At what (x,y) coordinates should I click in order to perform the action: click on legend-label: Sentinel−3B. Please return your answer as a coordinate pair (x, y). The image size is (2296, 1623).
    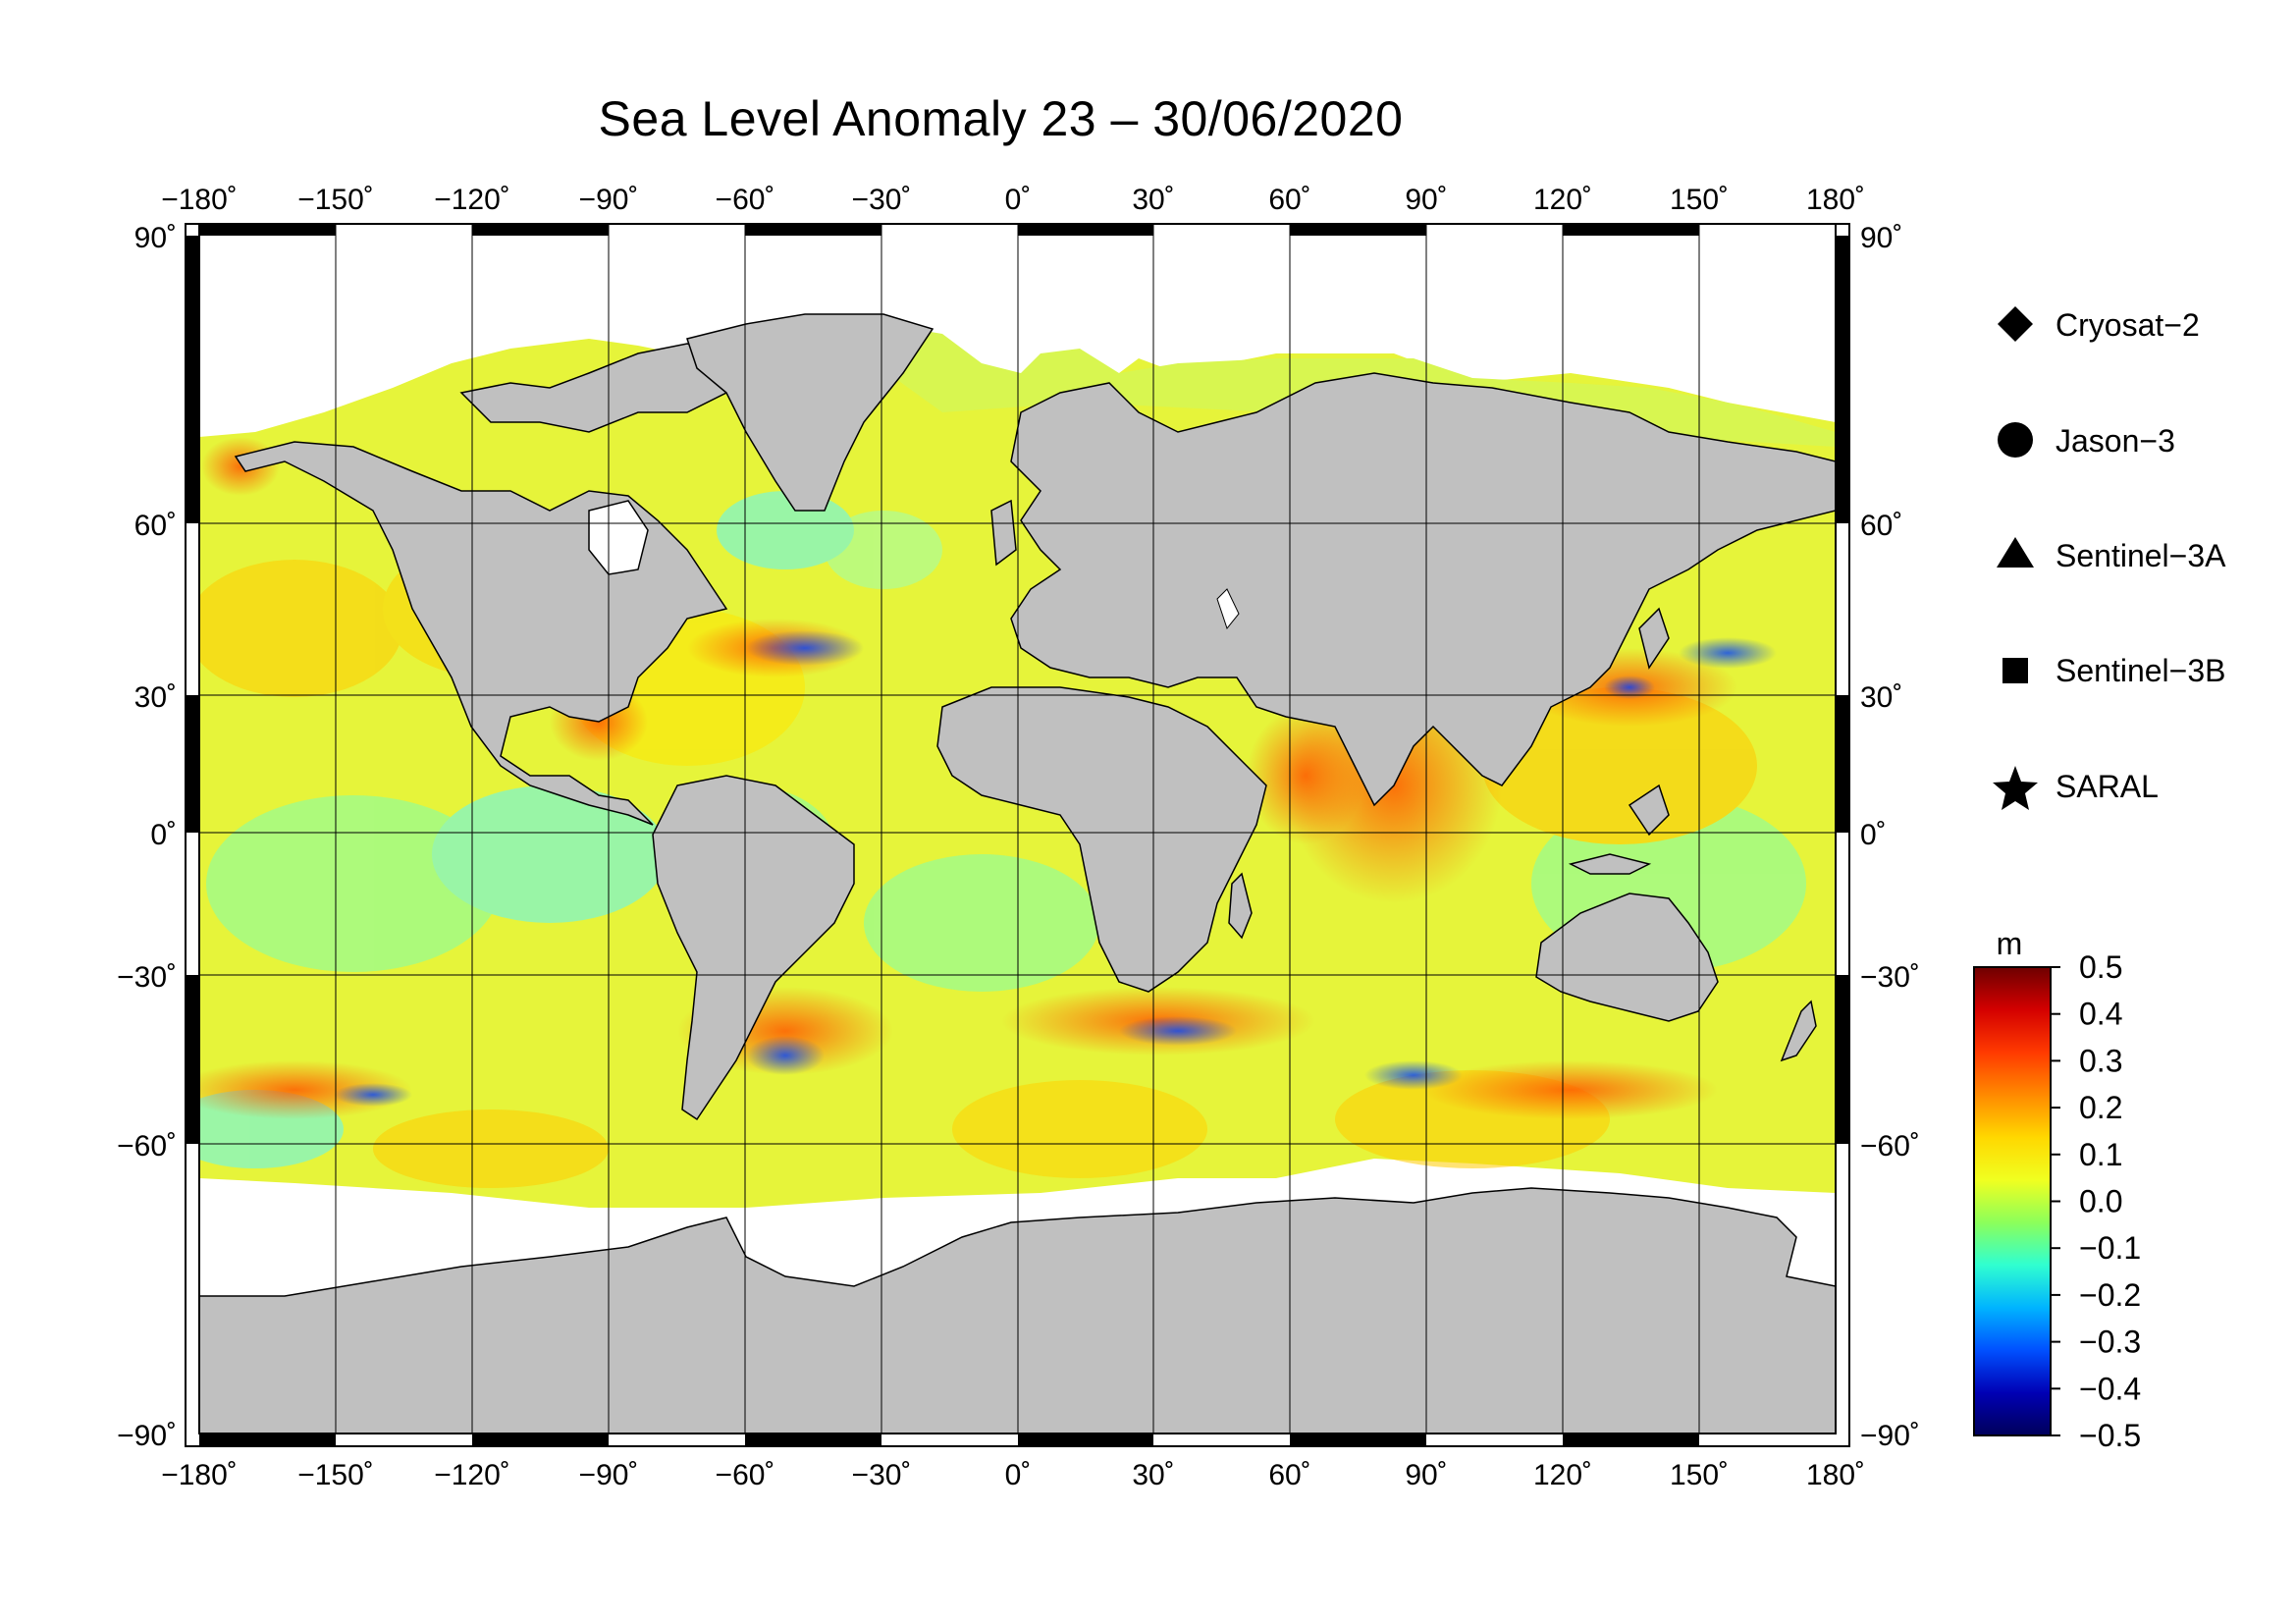
    Looking at the image, I should click on (2140, 670).